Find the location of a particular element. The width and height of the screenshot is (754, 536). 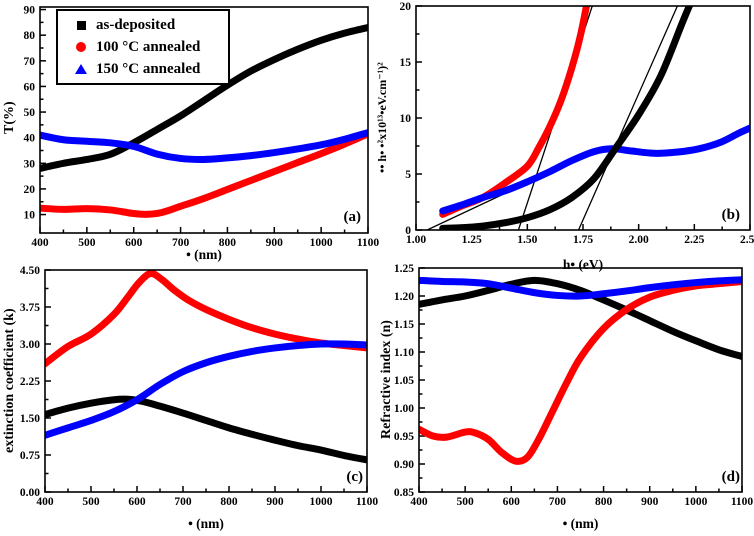

svg-text: 3.00 is located at coordinates (30, 345).